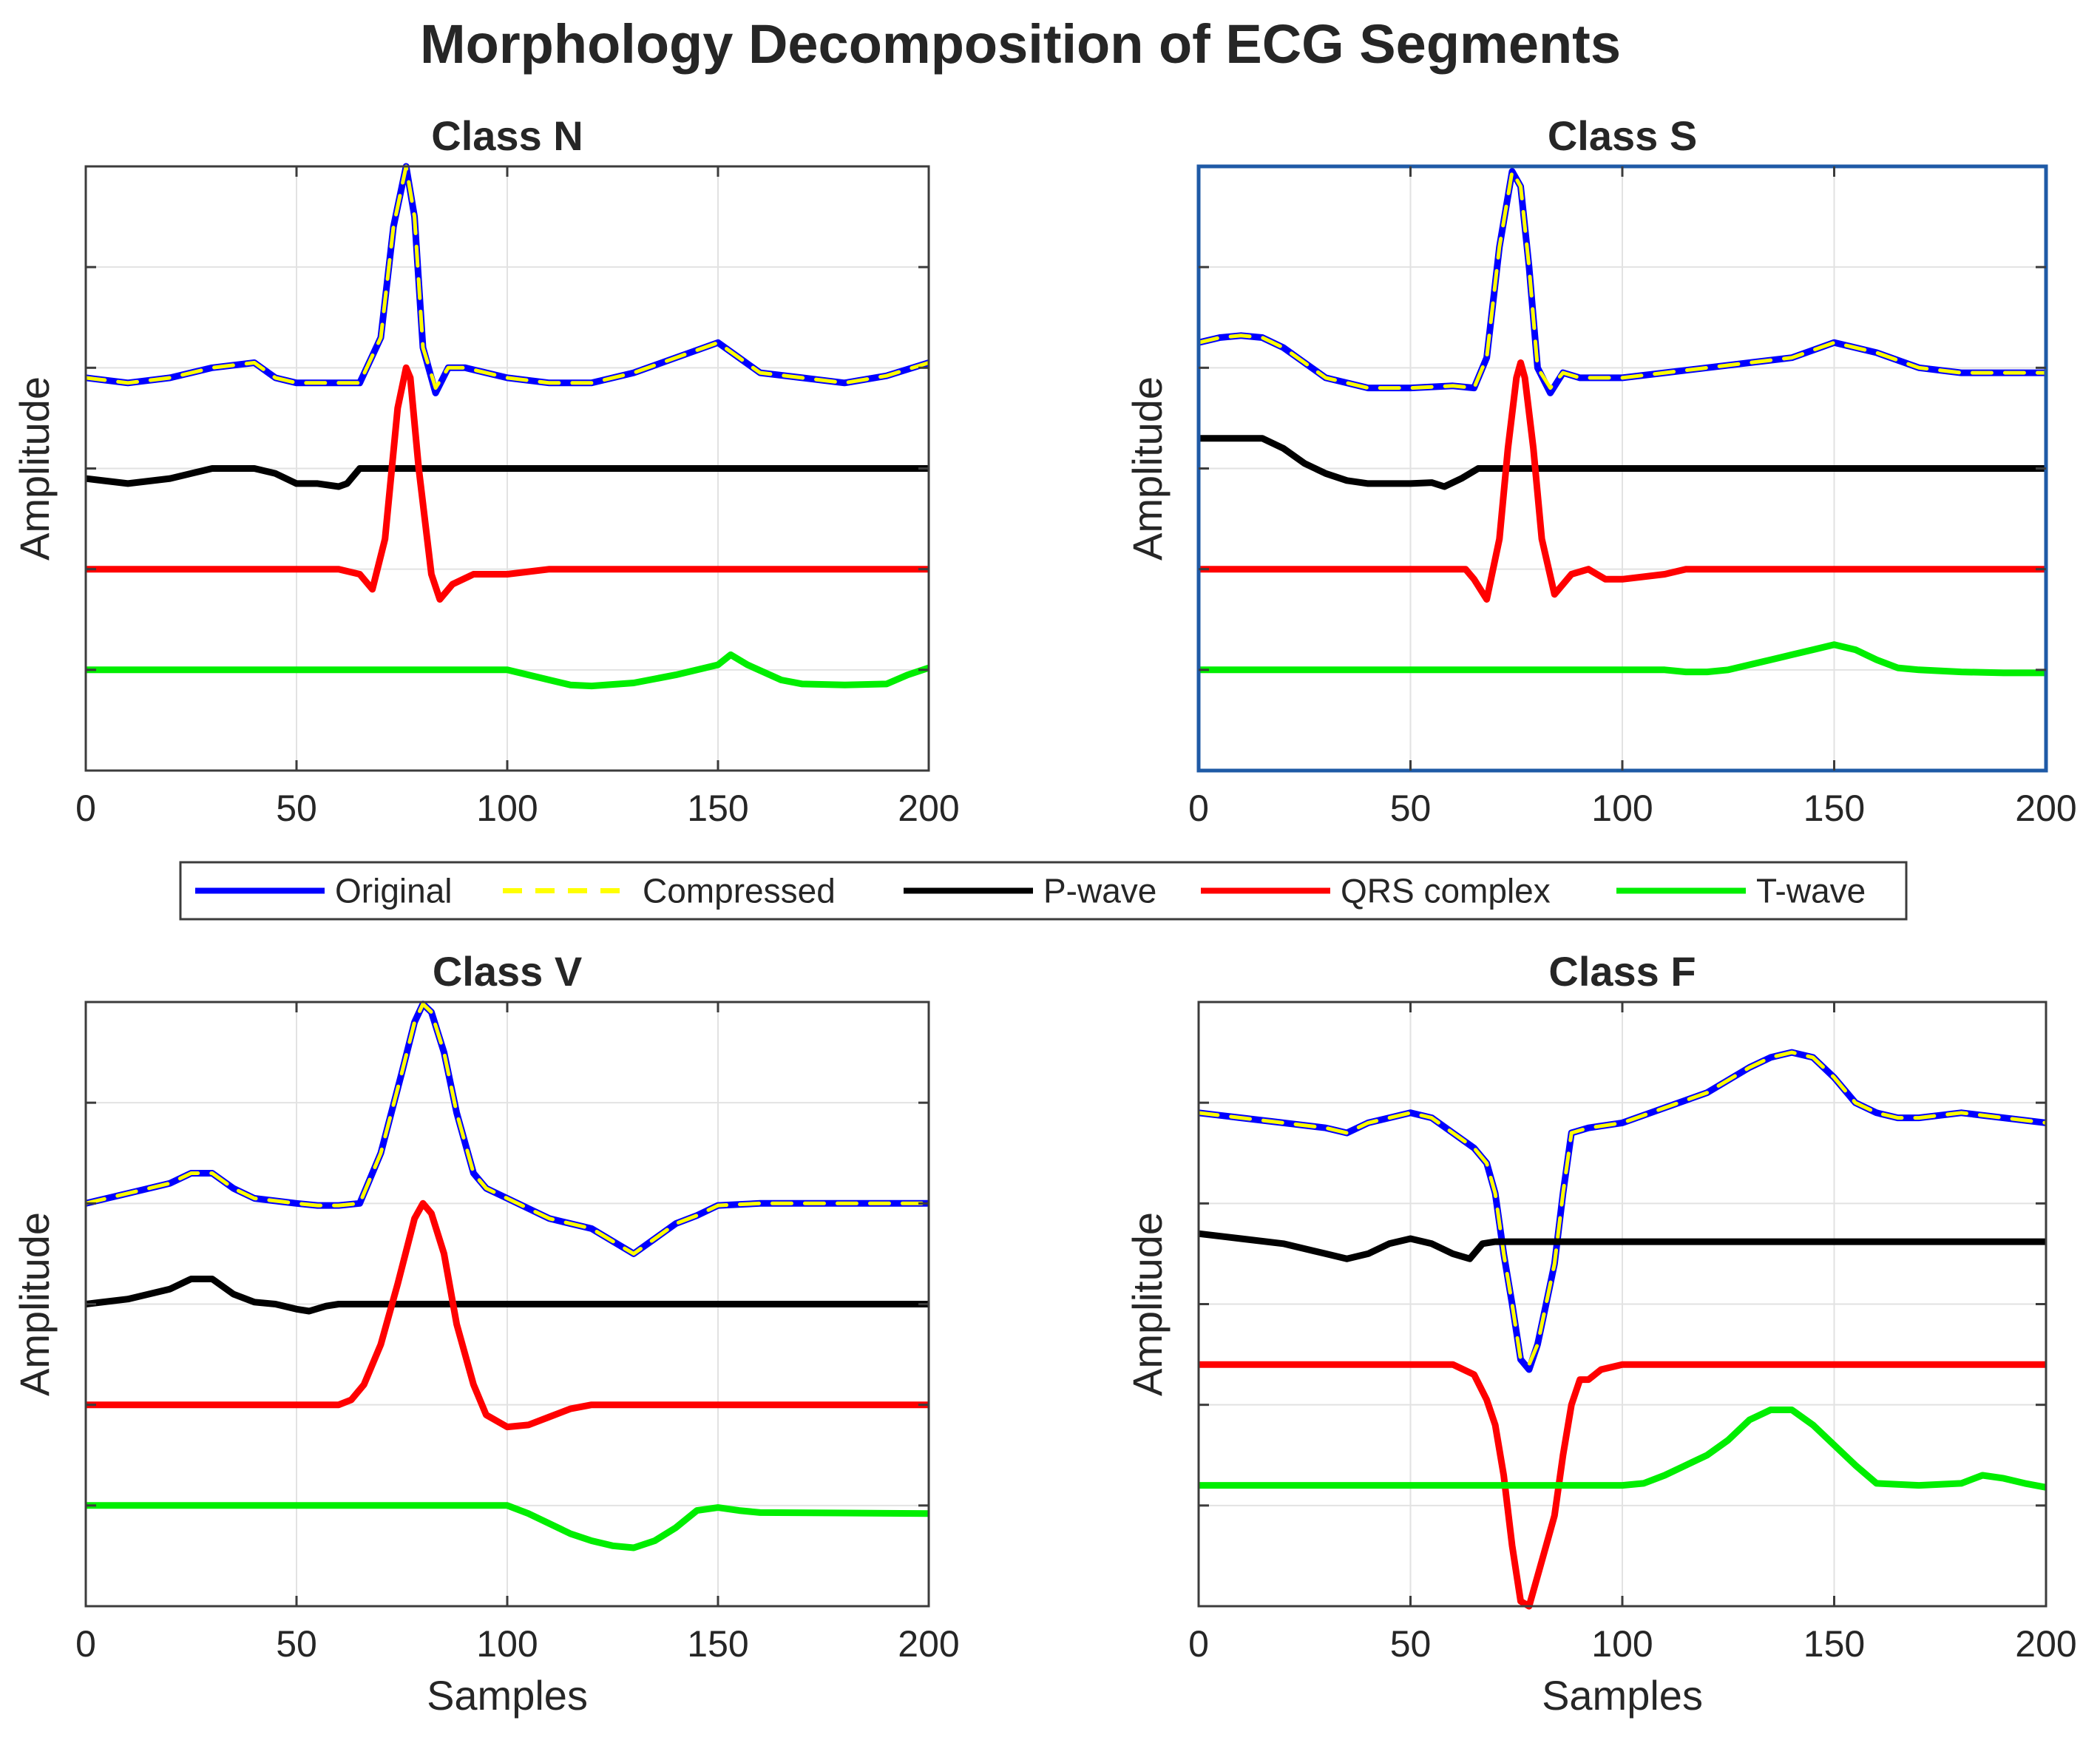  What do you see at coordinates (1623, 1449) in the screenshot?
I see `series-t-wave-class-f` at bounding box center [1623, 1449].